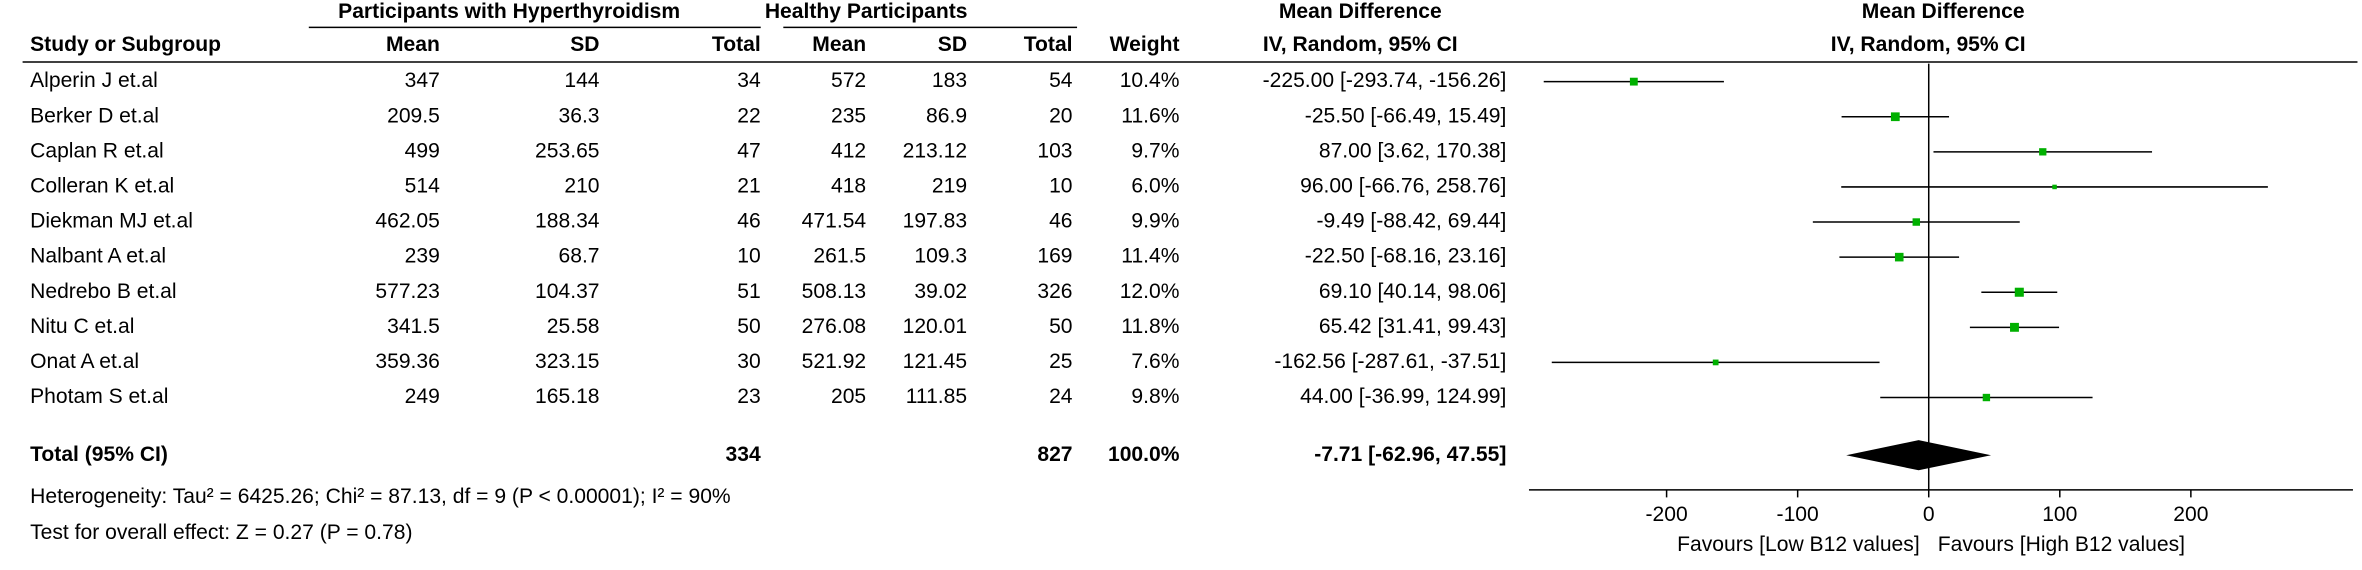  I want to click on table-cell: 25, so click(1060, 361).